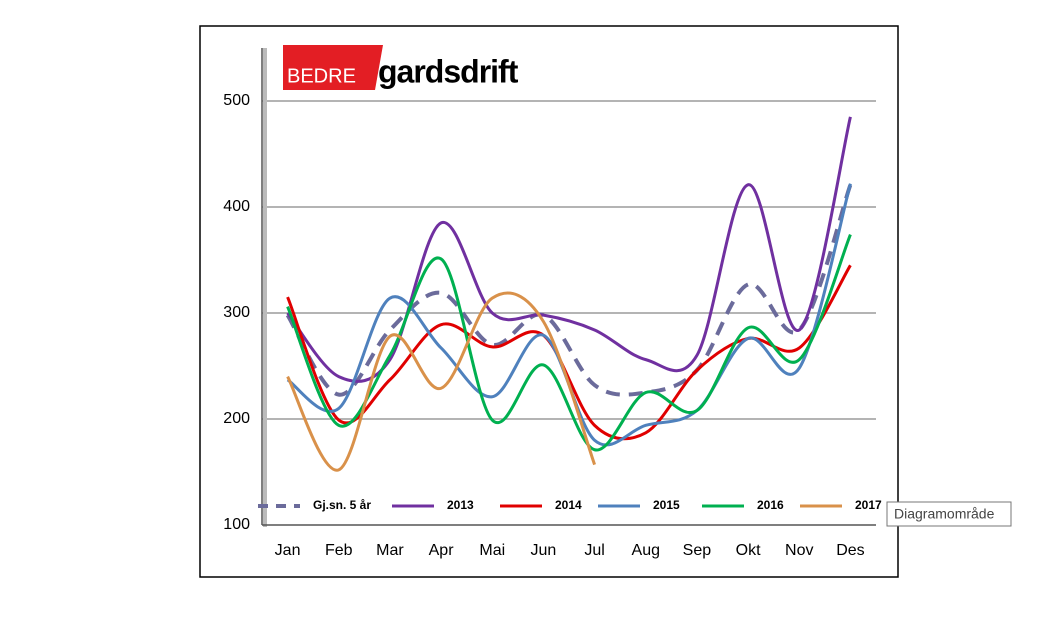  Describe the element at coordinates (850, 550) in the screenshot. I see `x-tick-label: Des` at that location.